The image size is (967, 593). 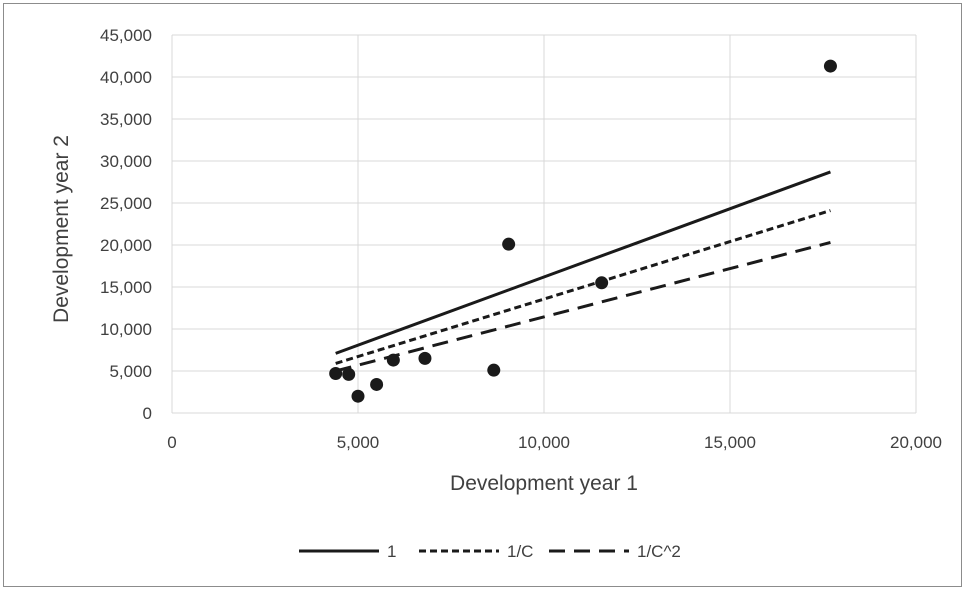 What do you see at coordinates (126, 161) in the screenshot?
I see `y-tick-label: 30,000` at bounding box center [126, 161].